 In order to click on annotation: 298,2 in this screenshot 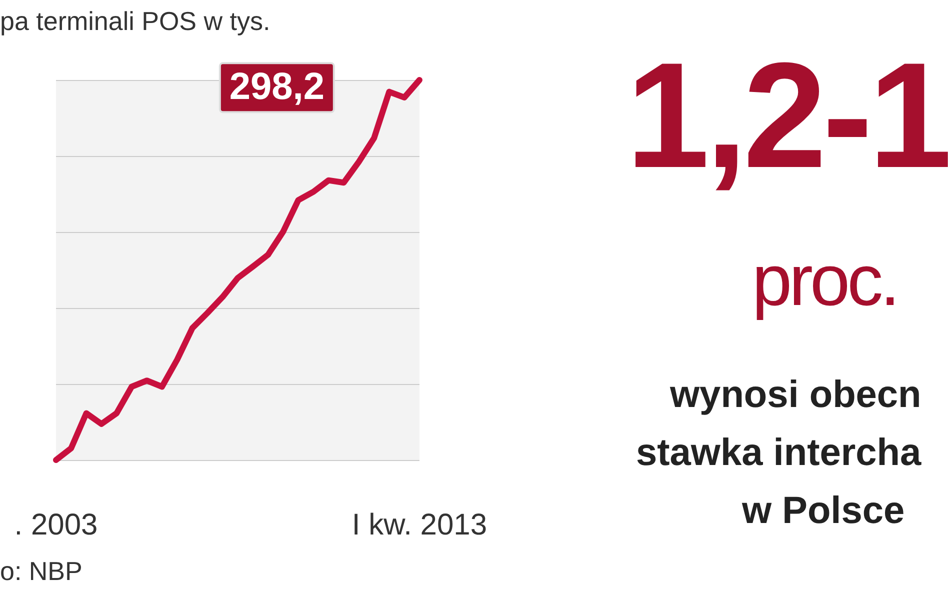, I will do `click(276, 88)`.